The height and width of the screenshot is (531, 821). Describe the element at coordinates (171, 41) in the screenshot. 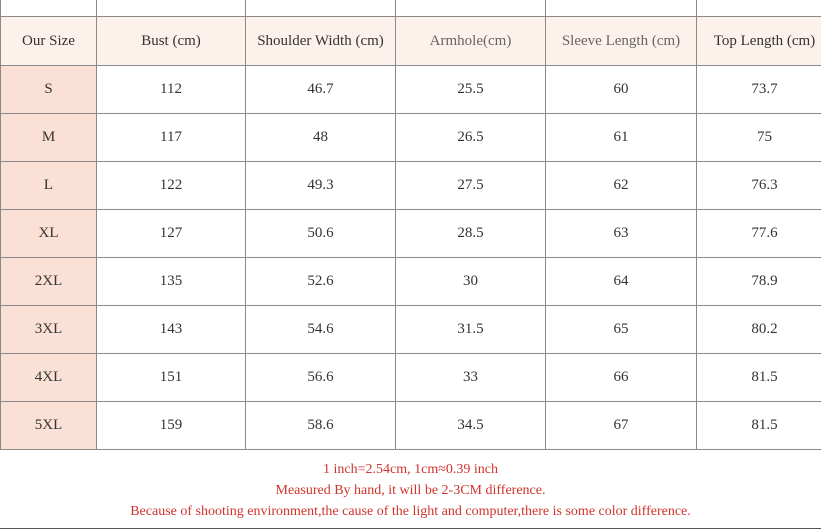

I see `header-bust: Bust (cm)` at that location.